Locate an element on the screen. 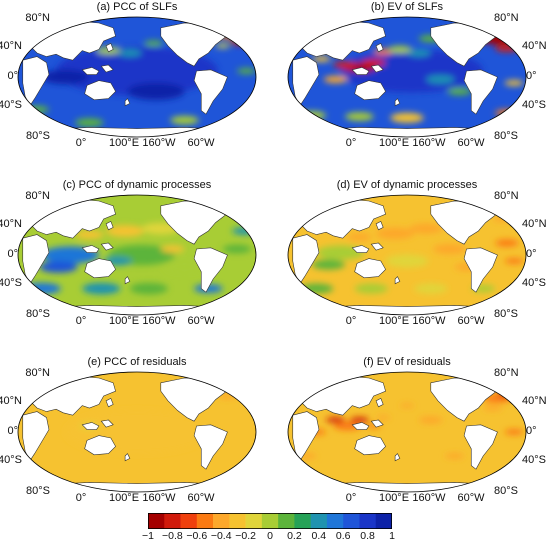 This screenshot has width=550, height=544. panel-title: (e) PCC of residuals is located at coordinates (137, 362).